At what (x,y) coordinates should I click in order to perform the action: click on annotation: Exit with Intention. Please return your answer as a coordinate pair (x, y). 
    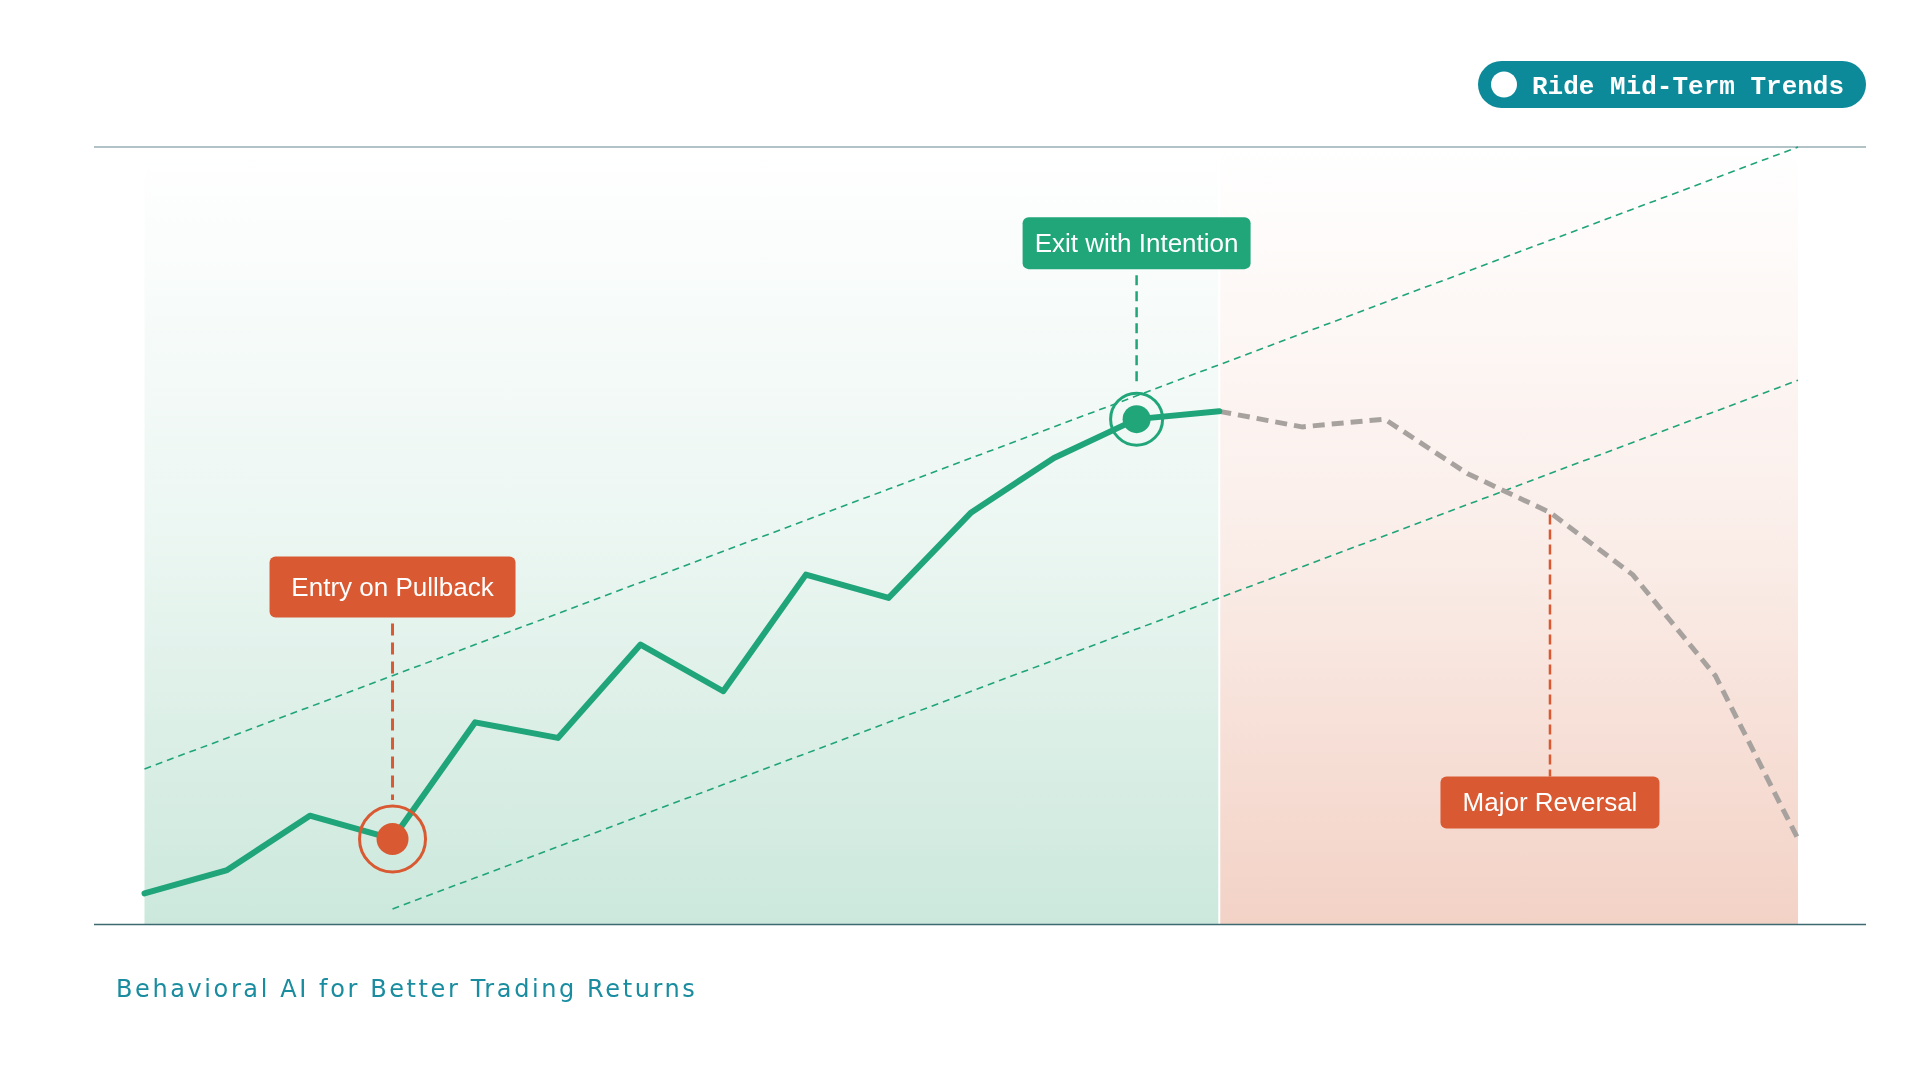
    Looking at the image, I should click on (1136, 243).